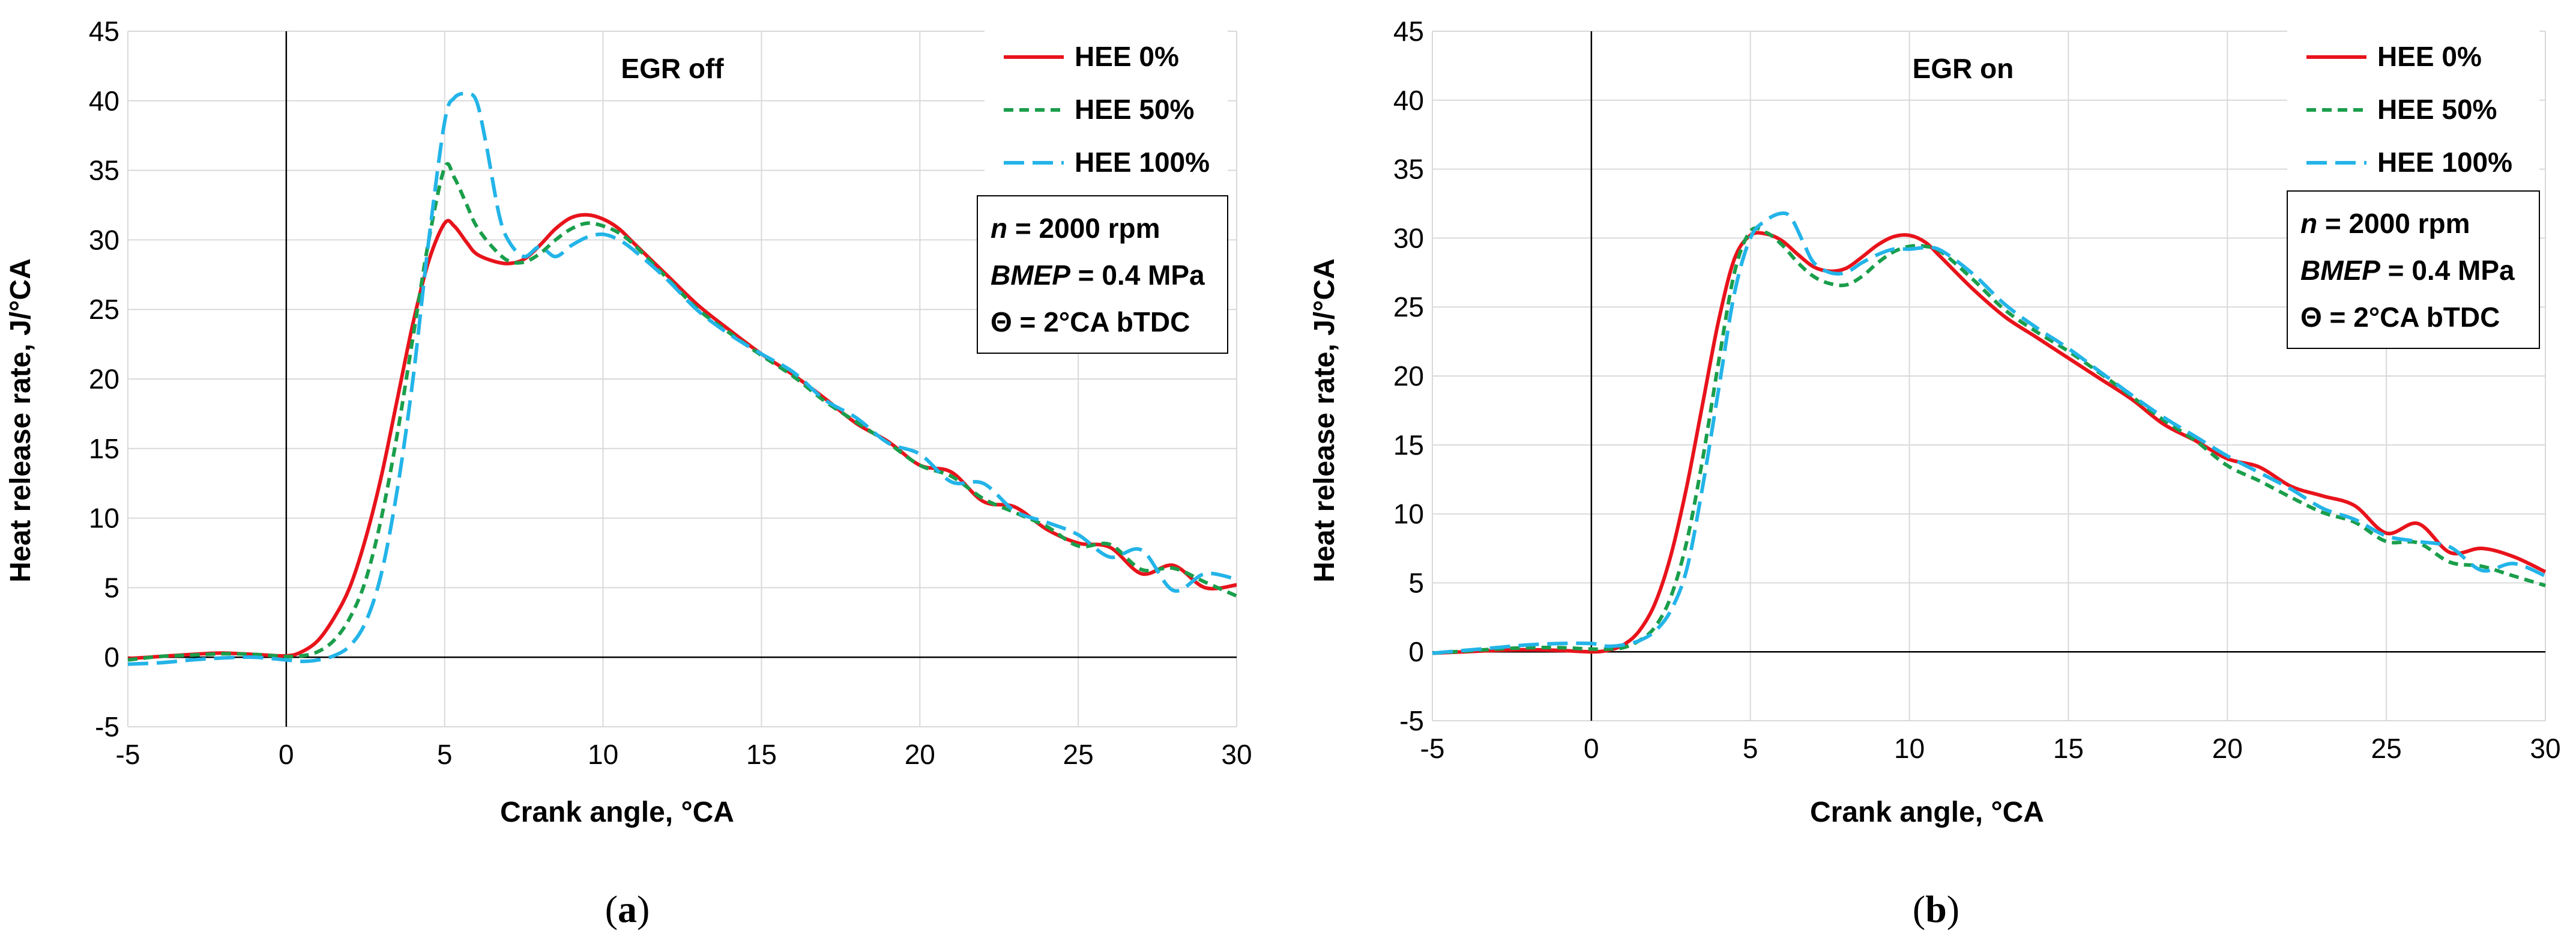 The image size is (2576, 946). What do you see at coordinates (1963, 68) in the screenshot?
I see `annotation-egr: EGR on` at bounding box center [1963, 68].